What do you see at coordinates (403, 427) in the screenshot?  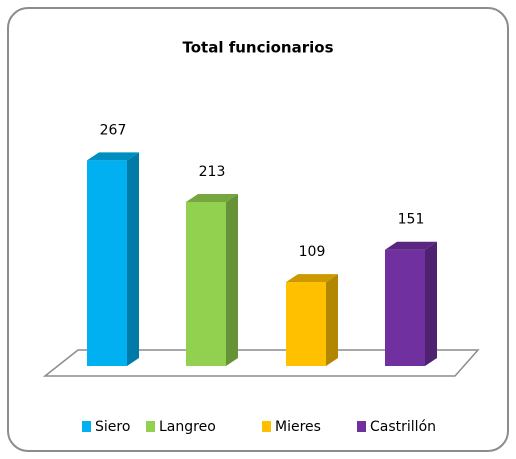 I see `legend-label: Castrillón` at bounding box center [403, 427].